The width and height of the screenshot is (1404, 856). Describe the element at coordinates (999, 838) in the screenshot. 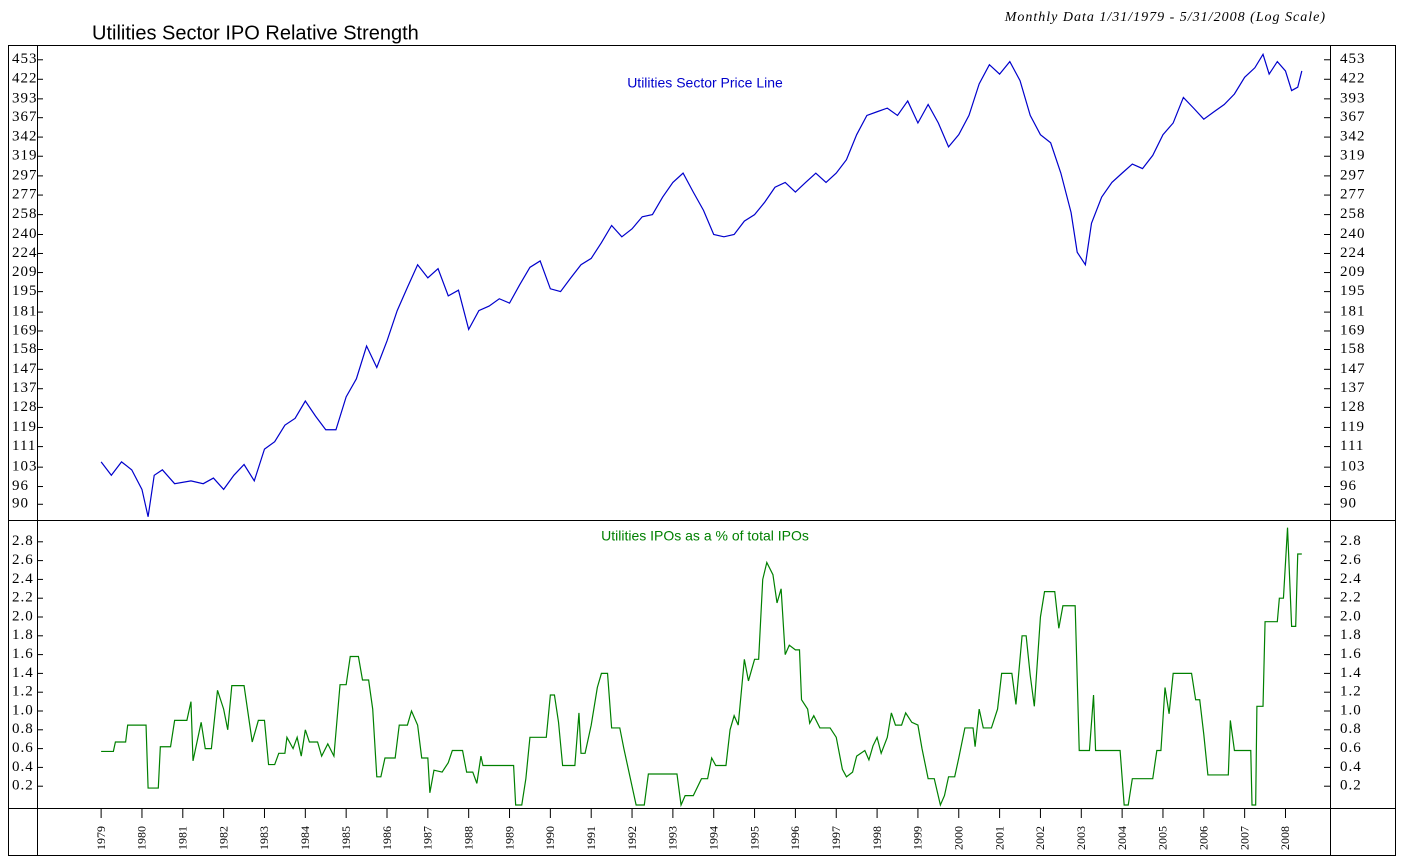

I see `x-tick-label: 2001` at that location.